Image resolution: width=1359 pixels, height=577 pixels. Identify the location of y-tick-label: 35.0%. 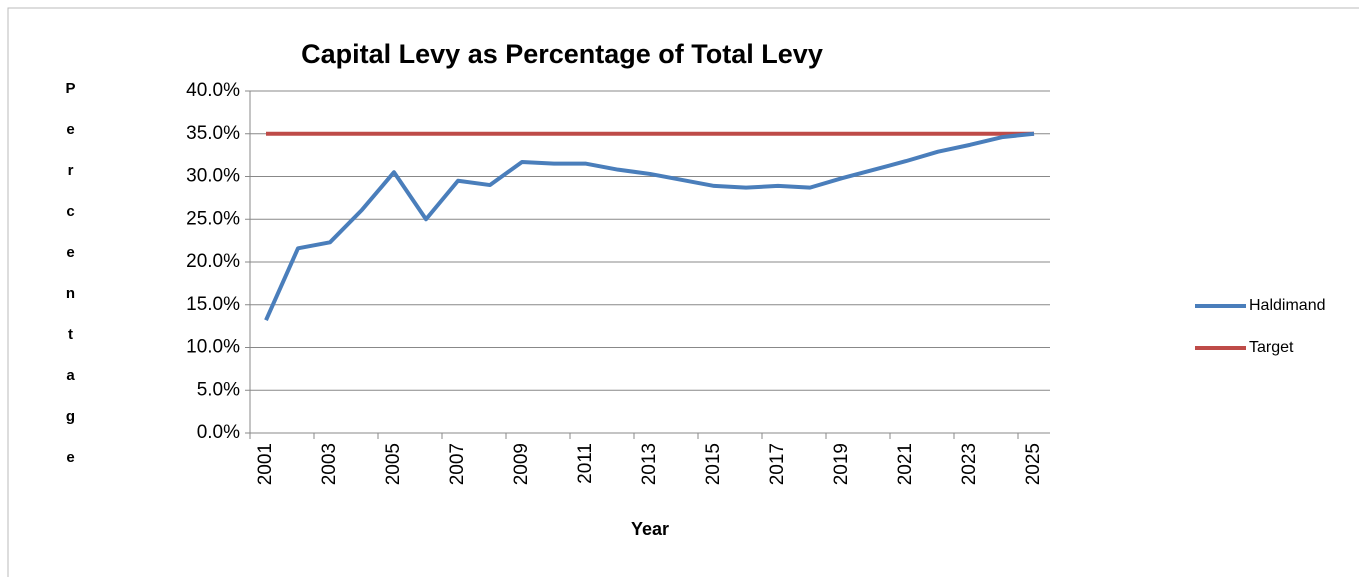
(213, 133).